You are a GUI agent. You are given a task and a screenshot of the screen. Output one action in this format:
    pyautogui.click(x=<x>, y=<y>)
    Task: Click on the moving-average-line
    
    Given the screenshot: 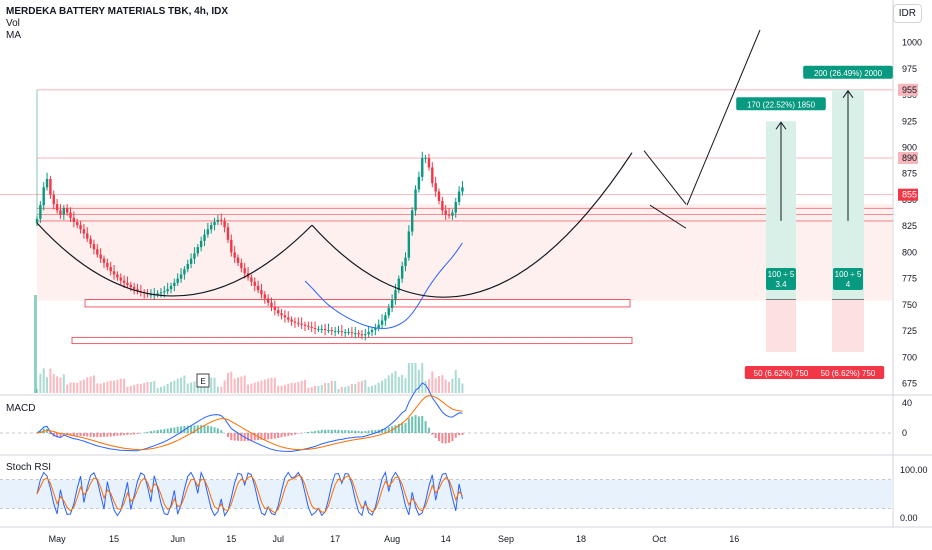 What is the action you would take?
    pyautogui.click(x=383, y=285)
    